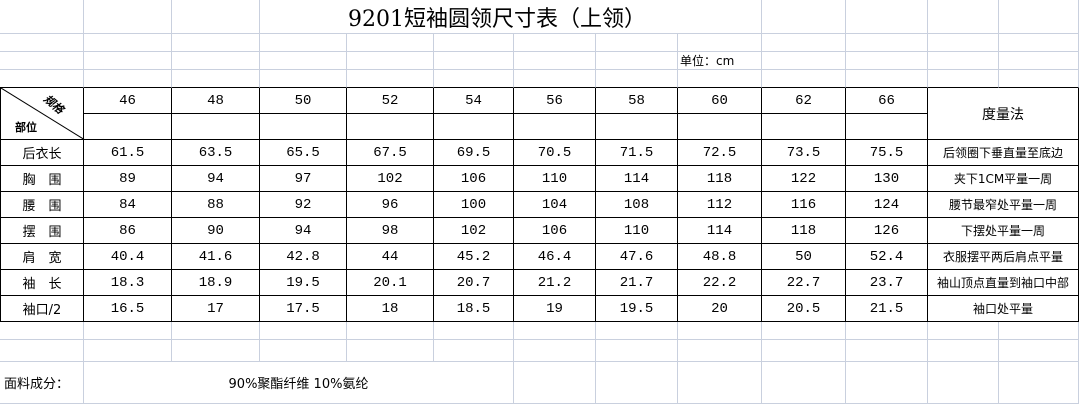  What do you see at coordinates (474, 153) in the screenshot?
I see `measurement-cell: 69.5` at bounding box center [474, 153].